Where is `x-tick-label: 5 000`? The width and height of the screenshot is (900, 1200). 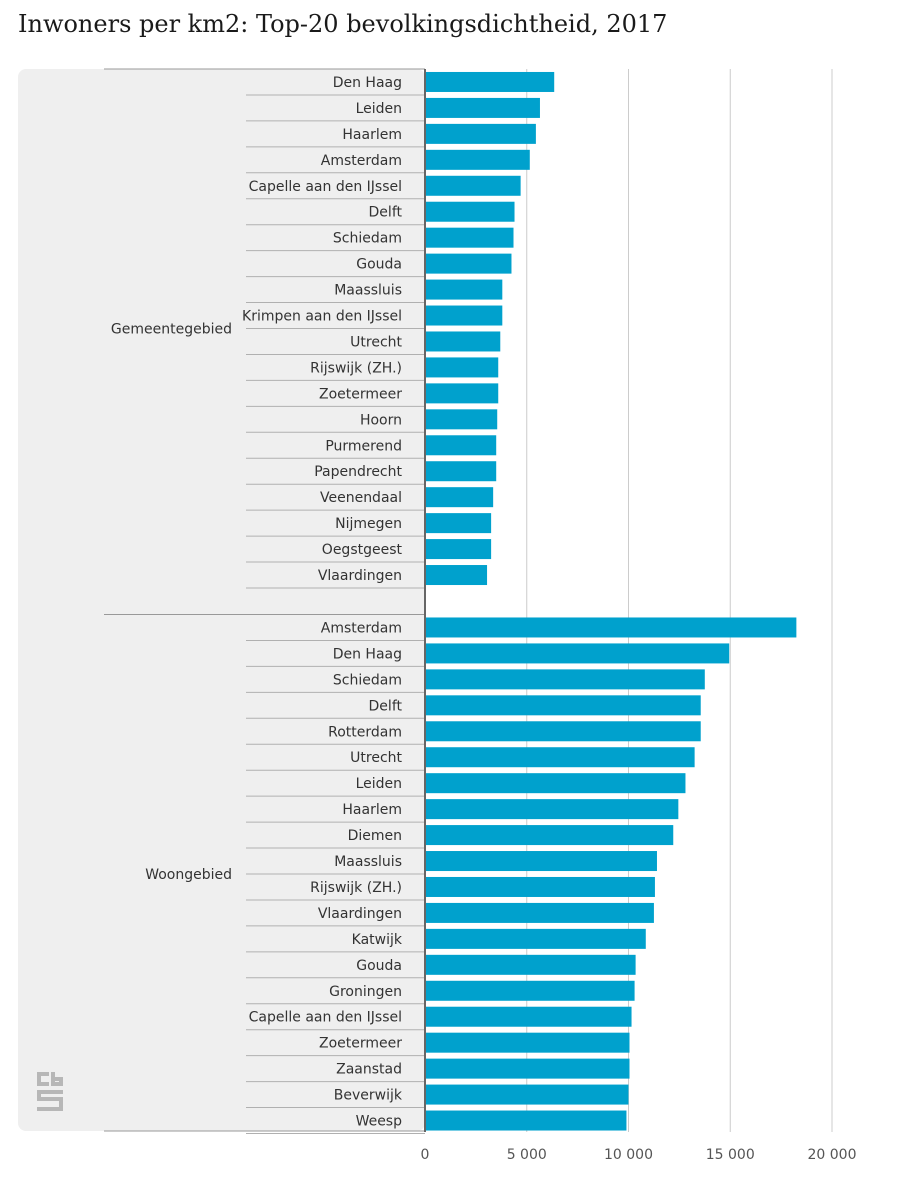
x-tick-label: 5 000 is located at coordinates (527, 1155).